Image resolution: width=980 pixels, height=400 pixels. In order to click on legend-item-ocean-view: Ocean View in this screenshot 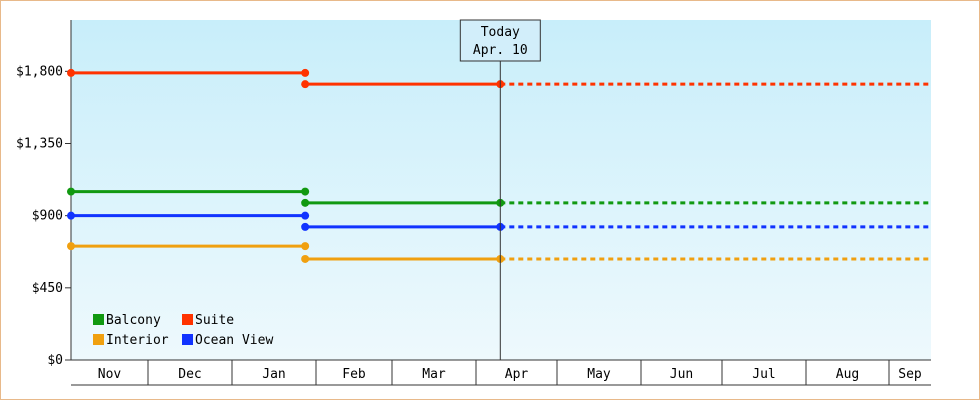, I will do `click(227, 340)`.